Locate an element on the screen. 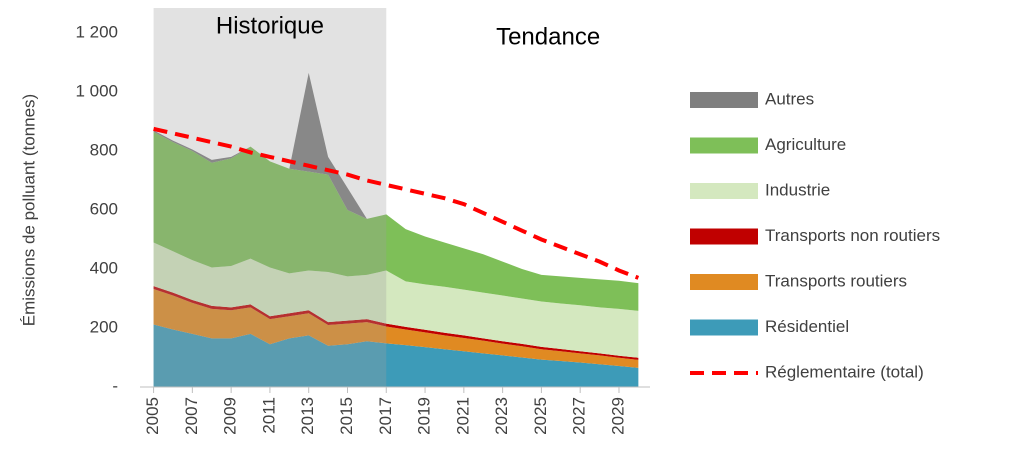 The height and width of the screenshot is (452, 1013). y-tick-label: 600 is located at coordinates (104, 208).